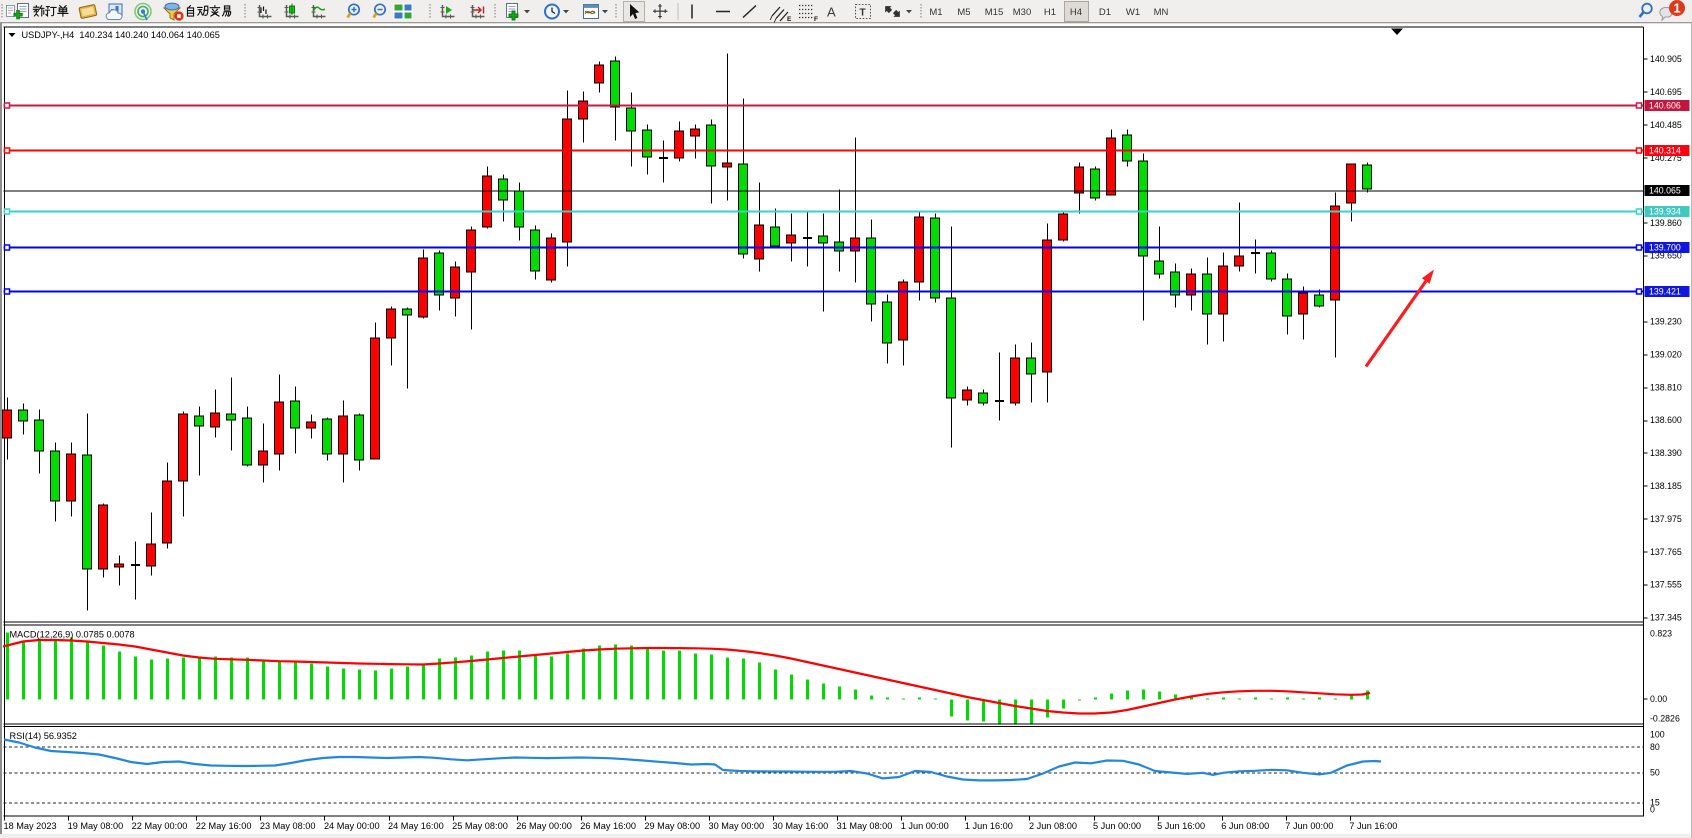 The image size is (1692, 838). What do you see at coordinates (30, 826) in the screenshot?
I see `svg-text: 18 May 2023` at bounding box center [30, 826].